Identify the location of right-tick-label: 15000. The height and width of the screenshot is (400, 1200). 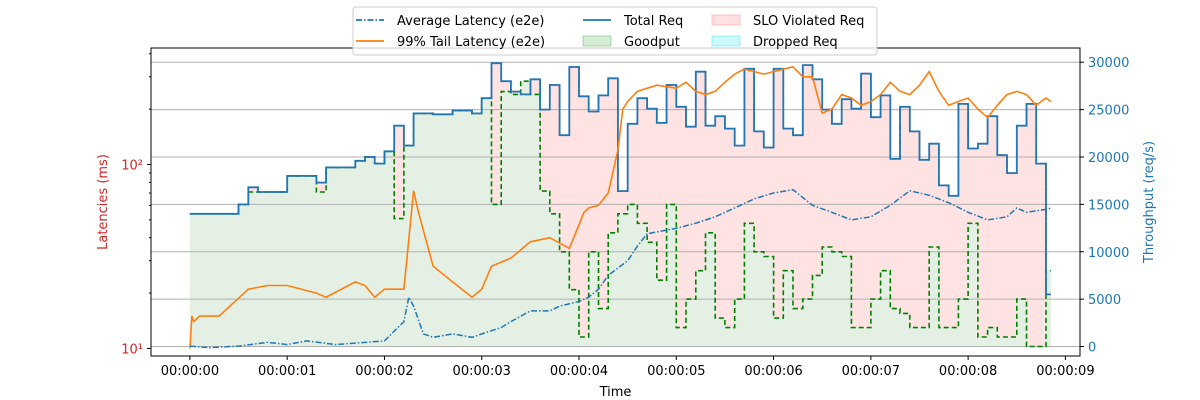
(1108, 205).